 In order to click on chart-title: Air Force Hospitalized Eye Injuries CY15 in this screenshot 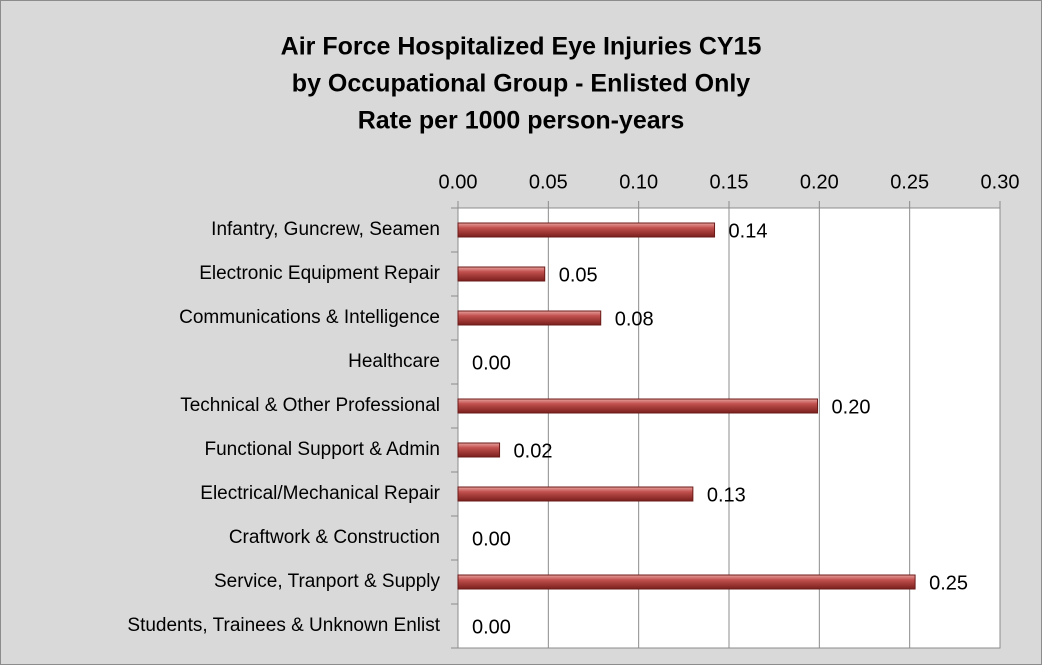, I will do `click(521, 47)`.